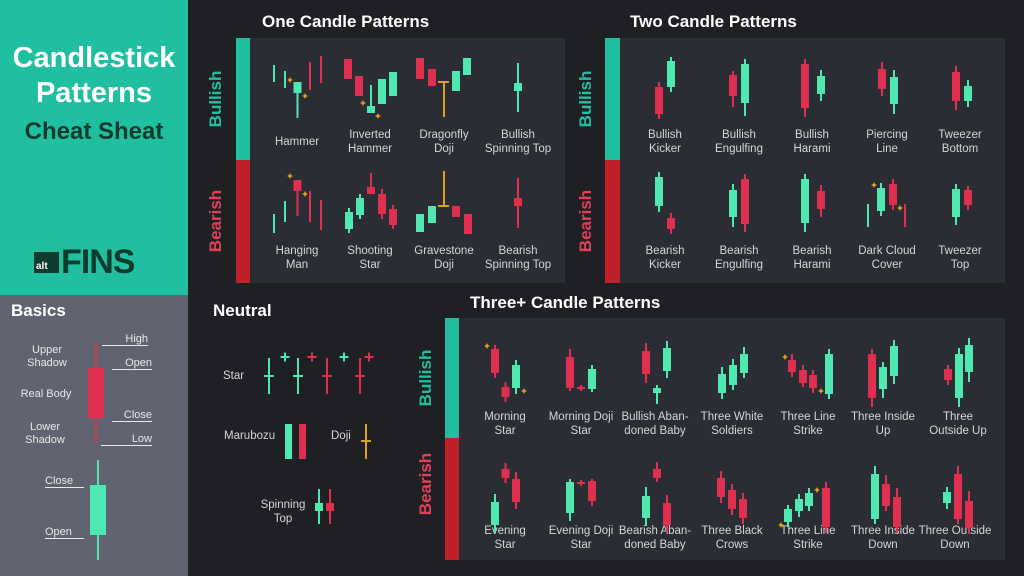 Image resolution: width=1024 pixels, height=576 pixels. Describe the element at coordinates (46, 262) in the screenshot. I see `logo-mark: alt` at that location.